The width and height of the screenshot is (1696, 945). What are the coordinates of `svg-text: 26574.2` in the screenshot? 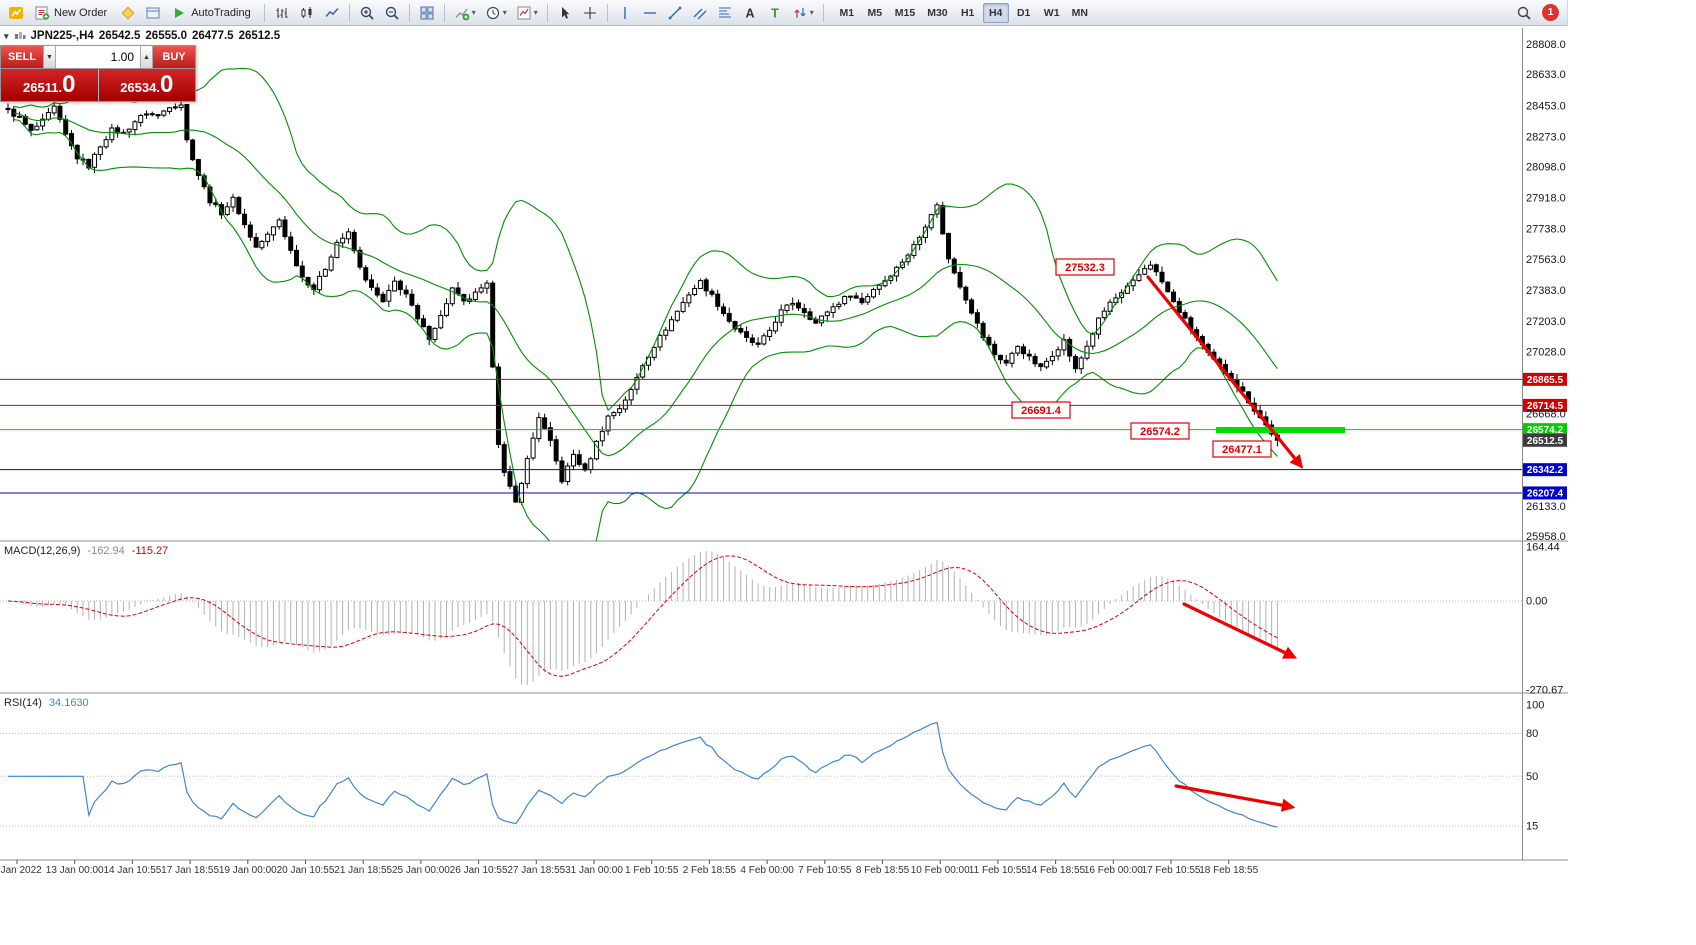 It's located at (1160, 432).